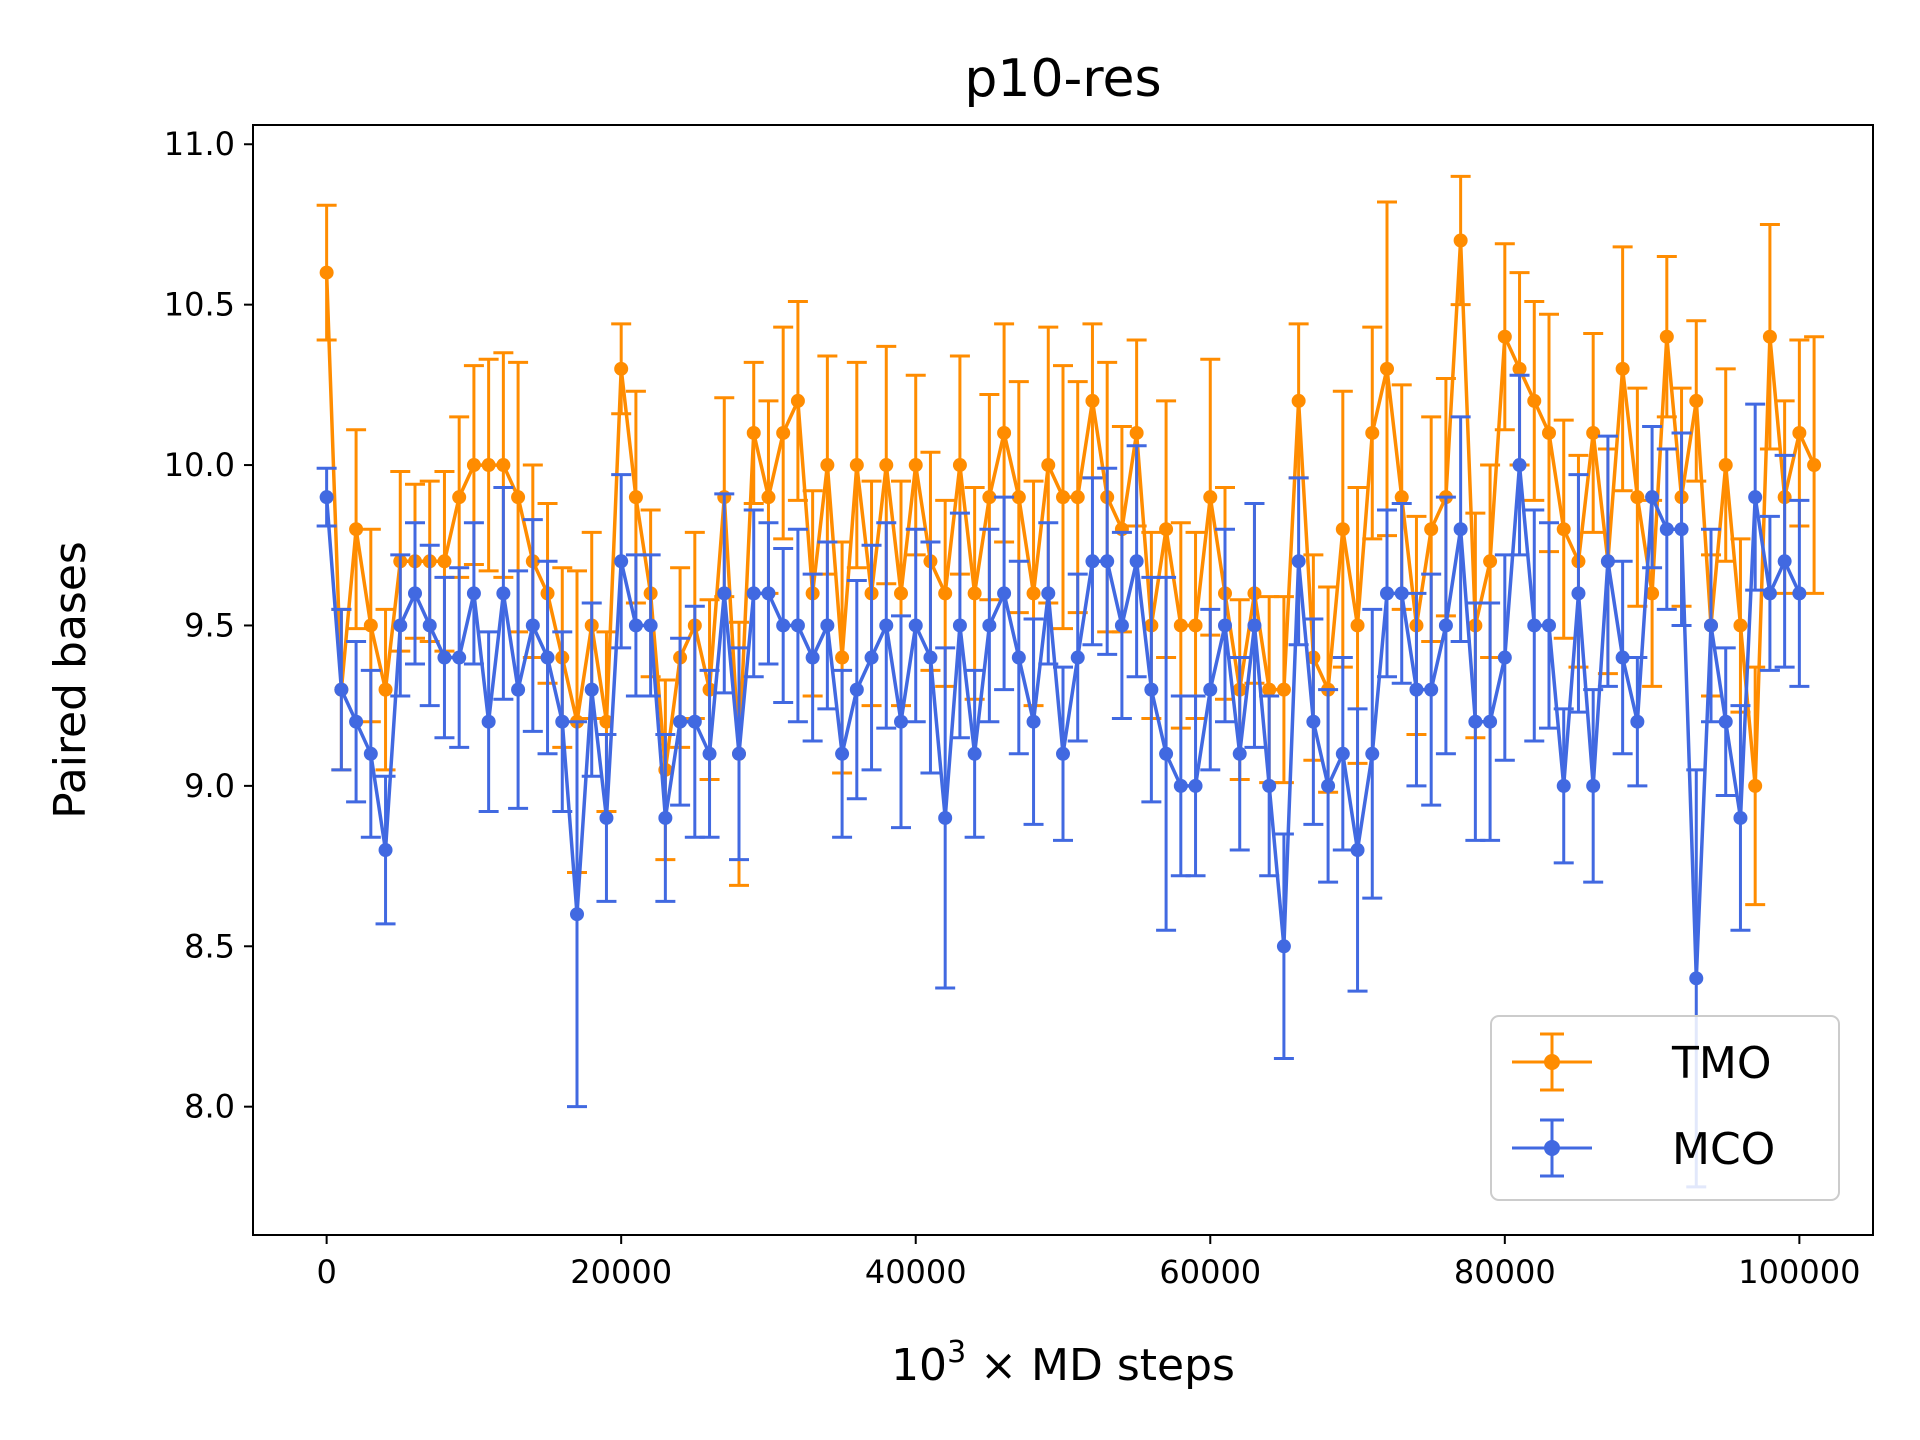 The height and width of the screenshot is (1440, 1920). Describe the element at coordinates (1799, 1272) in the screenshot. I see `x-tick-label: 100000` at that location.